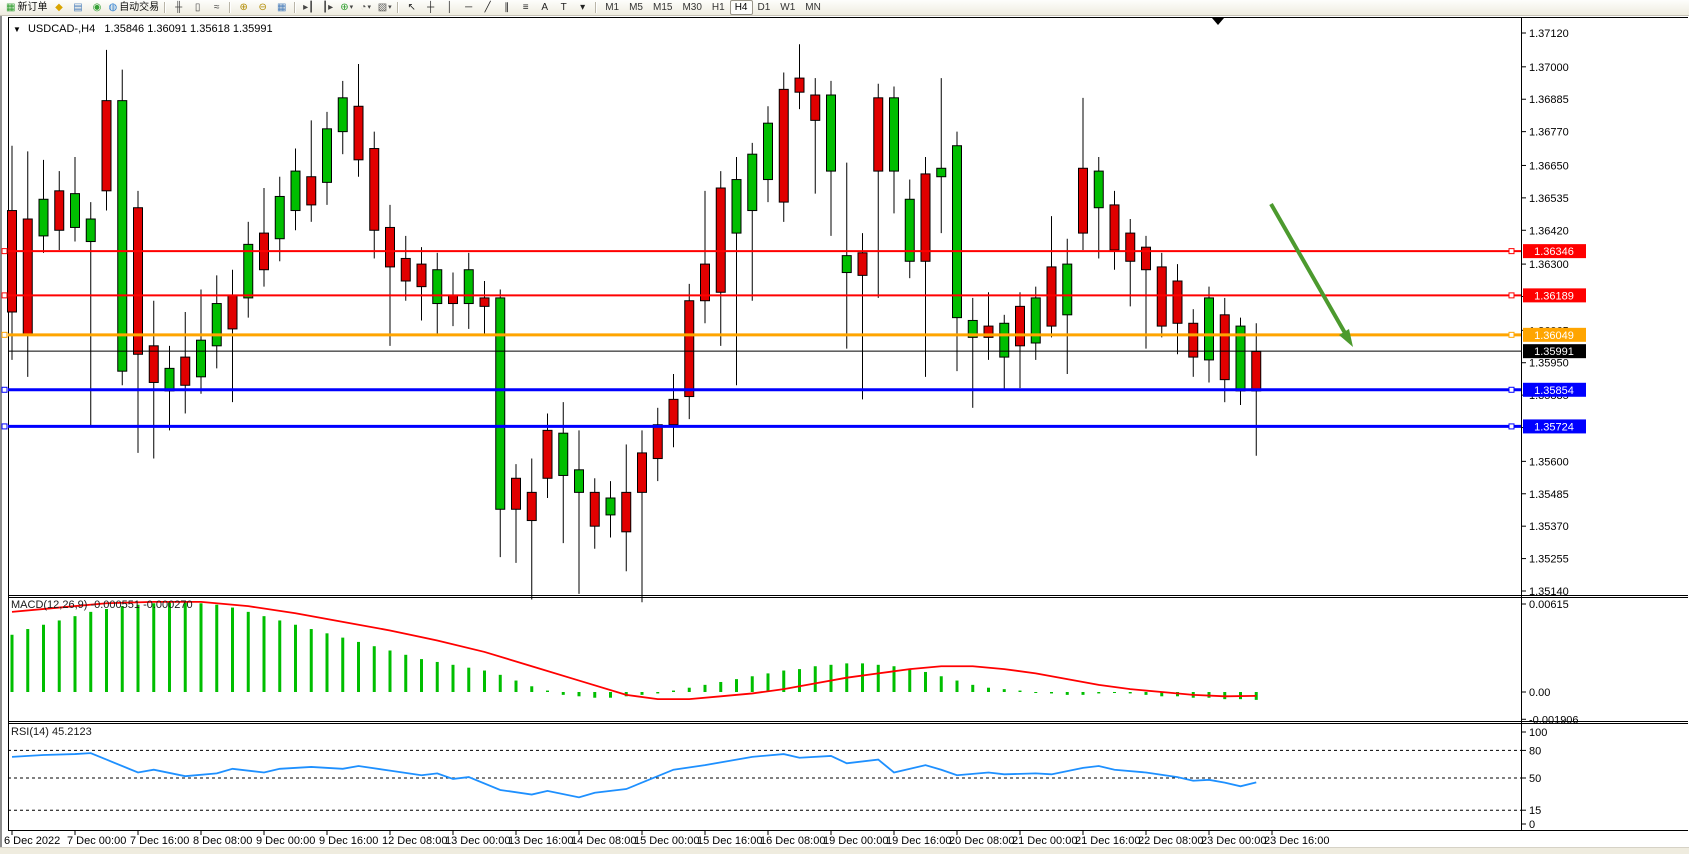 This screenshot has height=854, width=1689. I want to click on line-chart-button: ≈, so click(216, 8).